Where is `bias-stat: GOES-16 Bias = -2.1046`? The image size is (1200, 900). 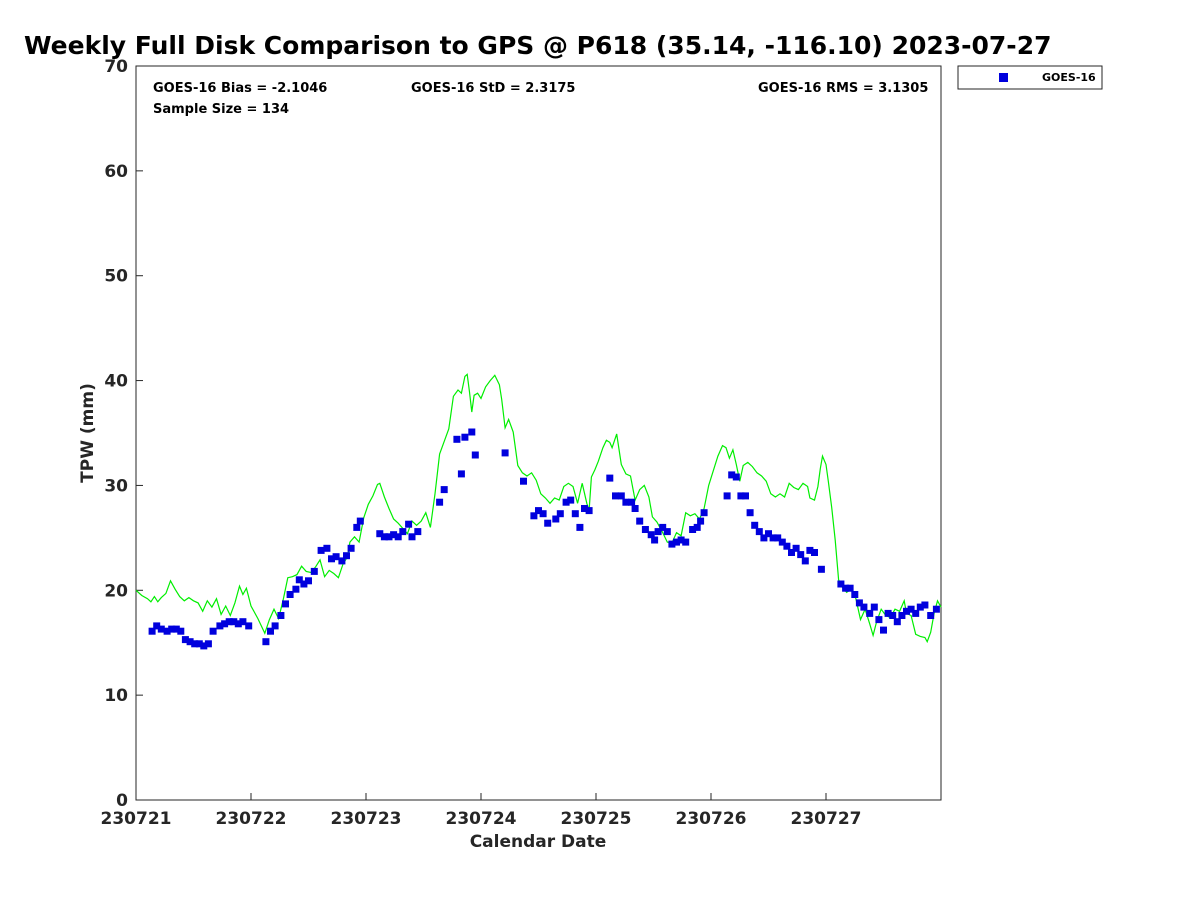 bias-stat: GOES-16 Bias = -2.1046 is located at coordinates (240, 88).